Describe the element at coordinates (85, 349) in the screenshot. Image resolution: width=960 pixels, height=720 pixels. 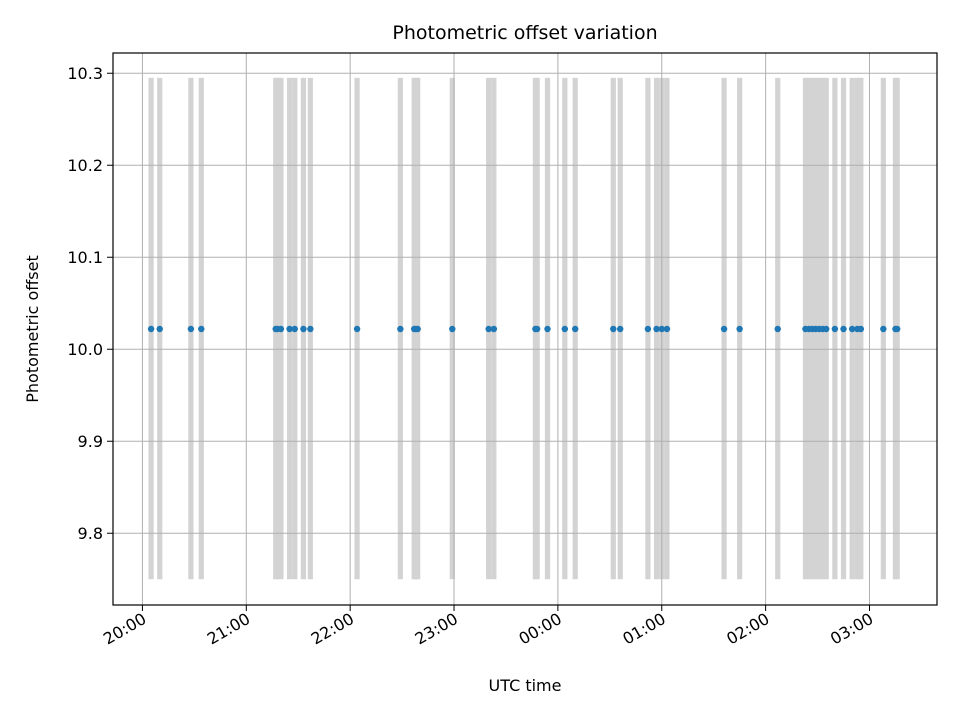
I see `y-tick-label-2: 10.0` at that location.